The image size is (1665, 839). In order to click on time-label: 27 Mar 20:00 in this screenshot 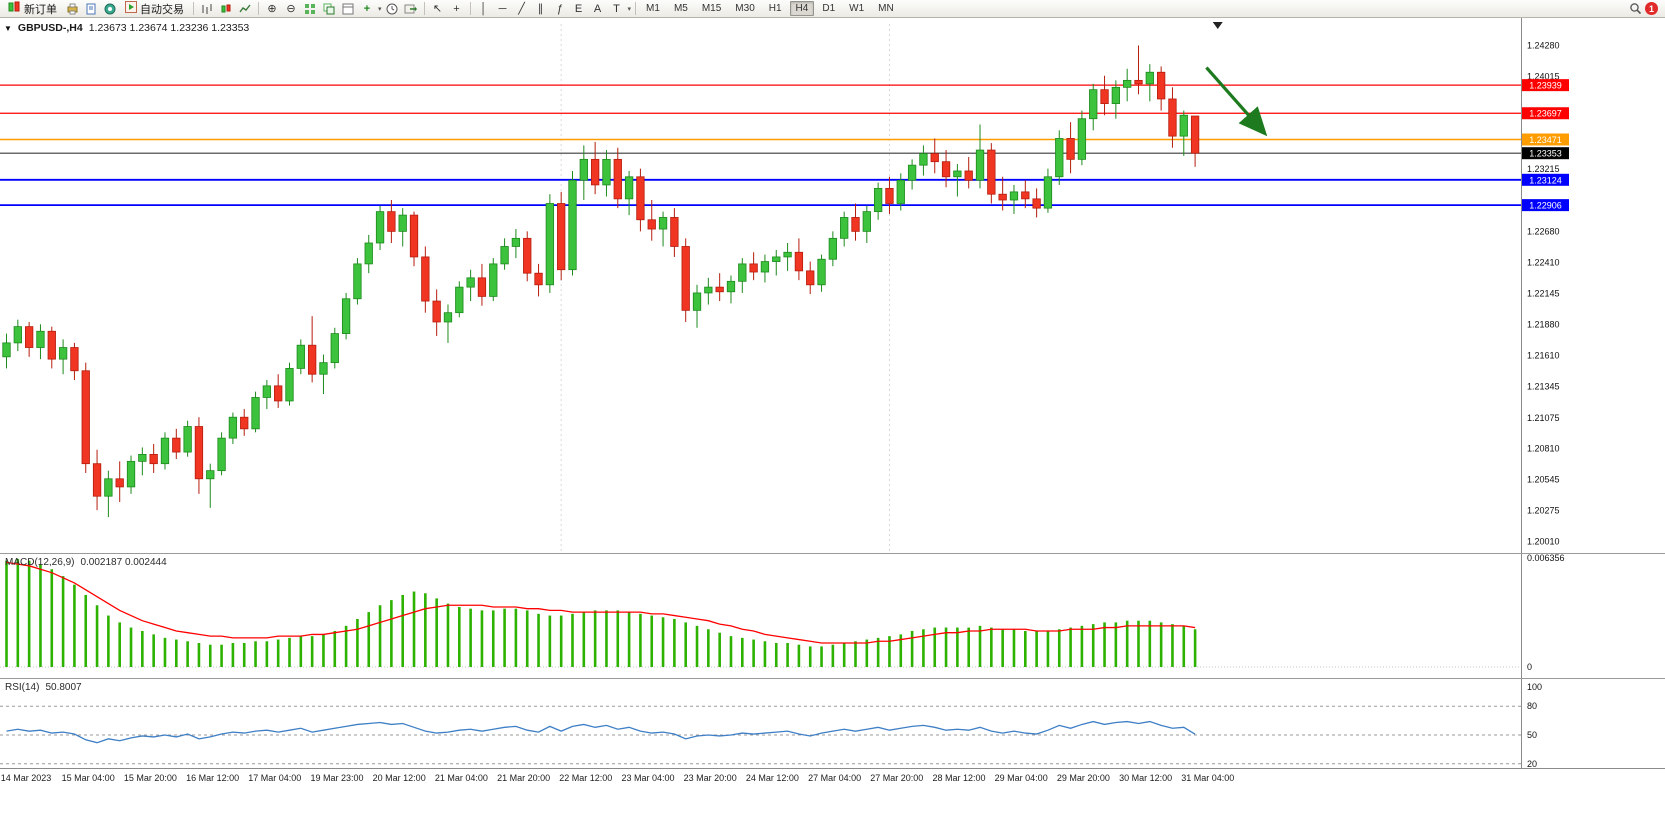, I will do `click(897, 778)`.